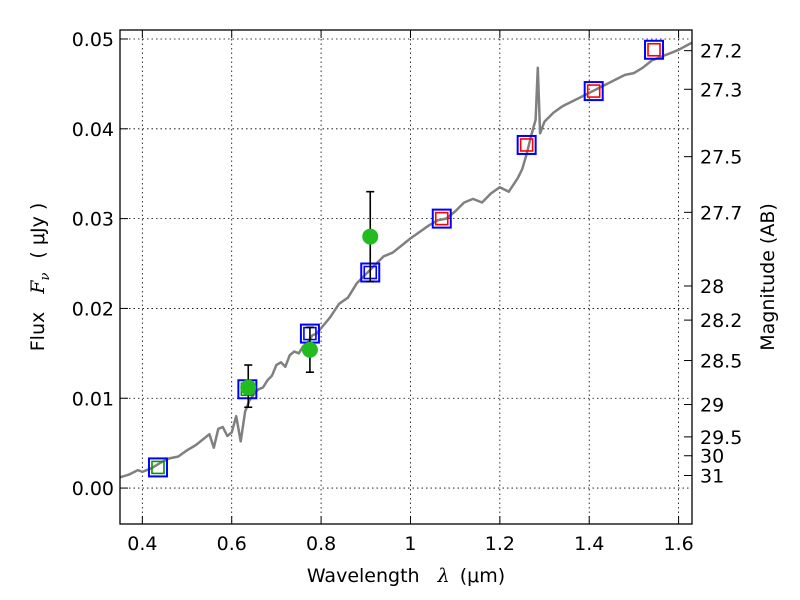 The image size is (800, 600). Describe the element at coordinates (721, 52) in the screenshot. I see `y2-tick-label: 27.2` at that location.